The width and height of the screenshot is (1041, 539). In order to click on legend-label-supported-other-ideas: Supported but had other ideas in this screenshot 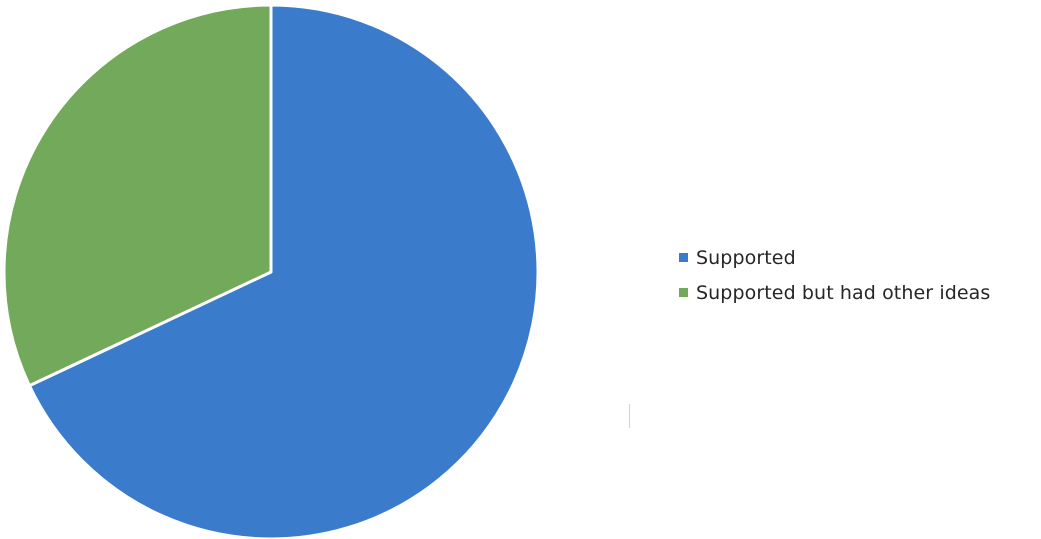, I will do `click(843, 292)`.